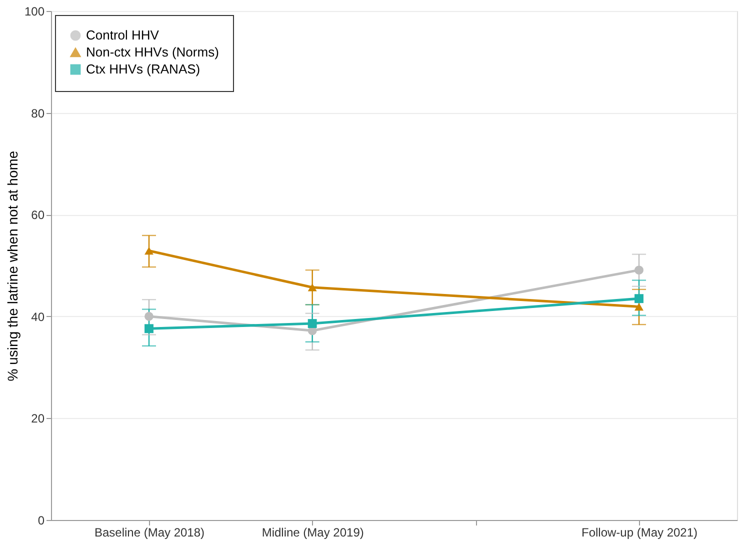 Image resolution: width=742 pixels, height=543 pixels. Describe the element at coordinates (38, 215) in the screenshot. I see `y-tick-label: 60` at that location.